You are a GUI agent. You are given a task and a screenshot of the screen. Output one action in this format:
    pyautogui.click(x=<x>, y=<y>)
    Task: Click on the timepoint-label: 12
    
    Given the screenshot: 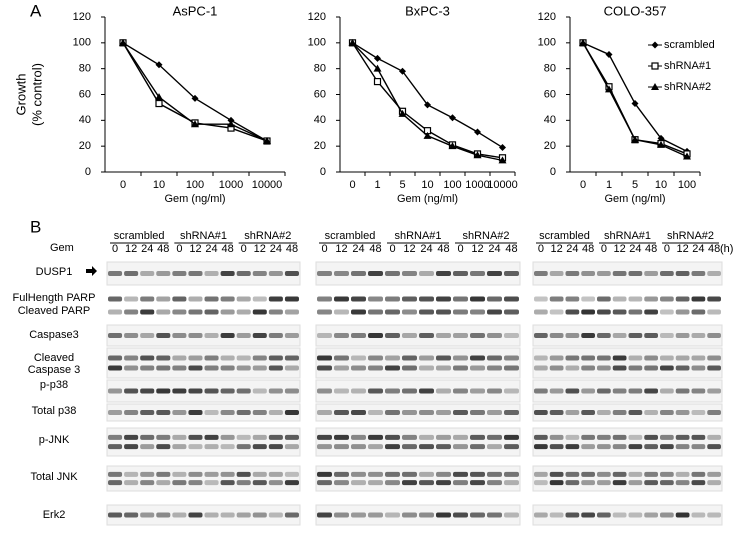 What is the action you would take?
    pyautogui.click(x=131, y=249)
    